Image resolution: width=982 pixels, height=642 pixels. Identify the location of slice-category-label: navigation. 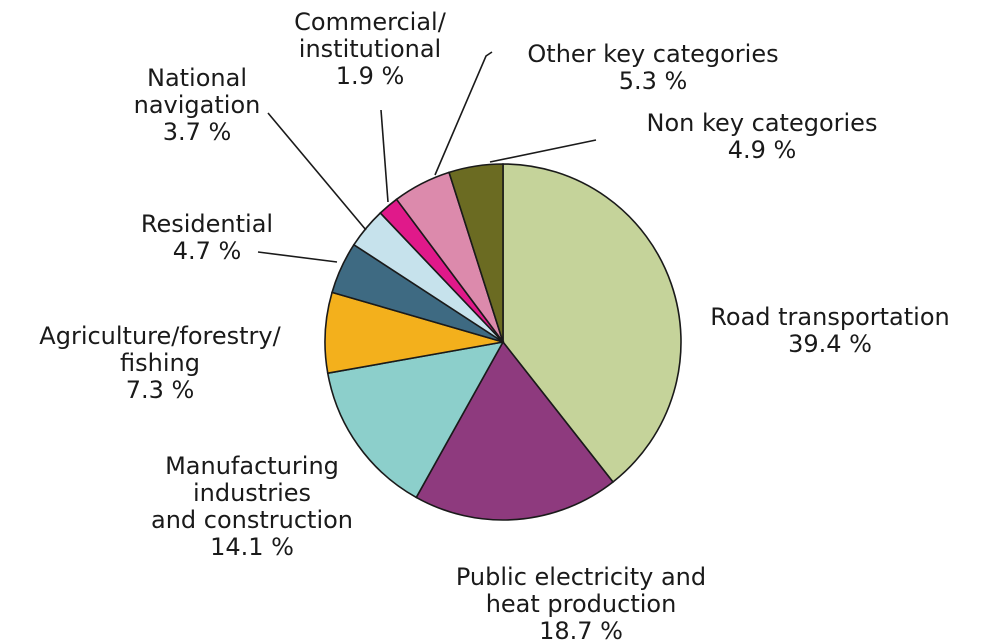
(197, 105).